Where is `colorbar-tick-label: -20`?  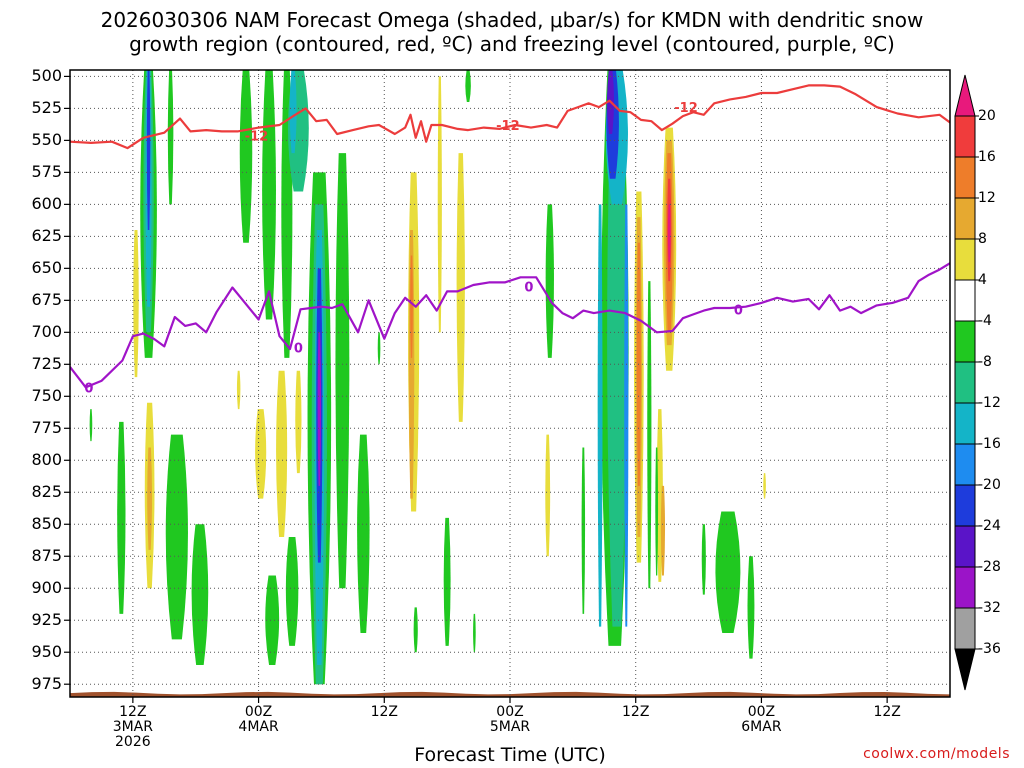
colorbar-tick-label: -20 is located at coordinates (989, 485).